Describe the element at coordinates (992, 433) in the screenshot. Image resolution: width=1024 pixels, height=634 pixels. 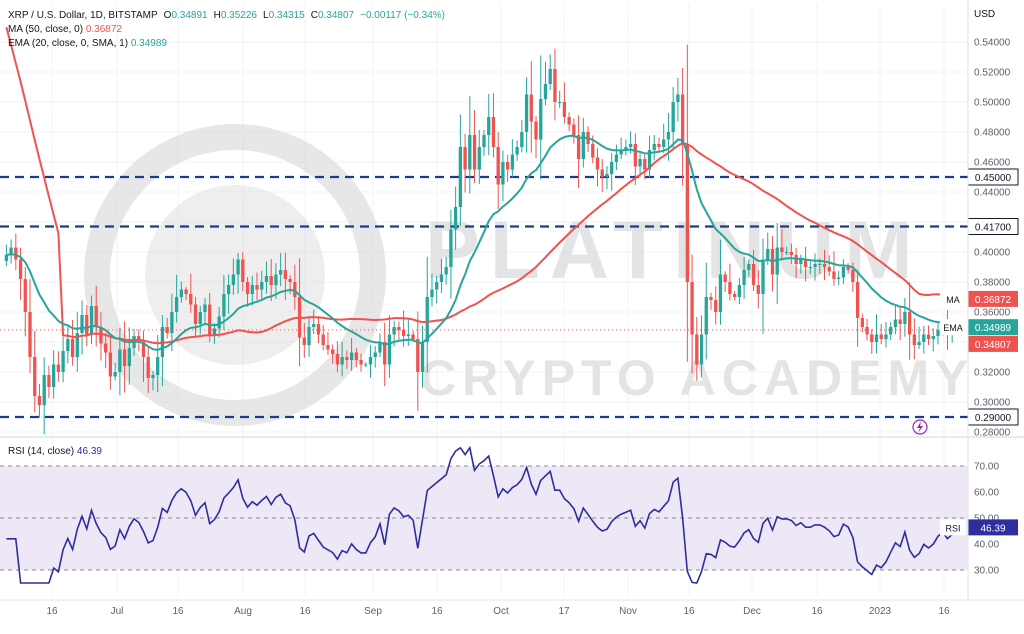
I see `price-tick-label: 0.28000` at that location.